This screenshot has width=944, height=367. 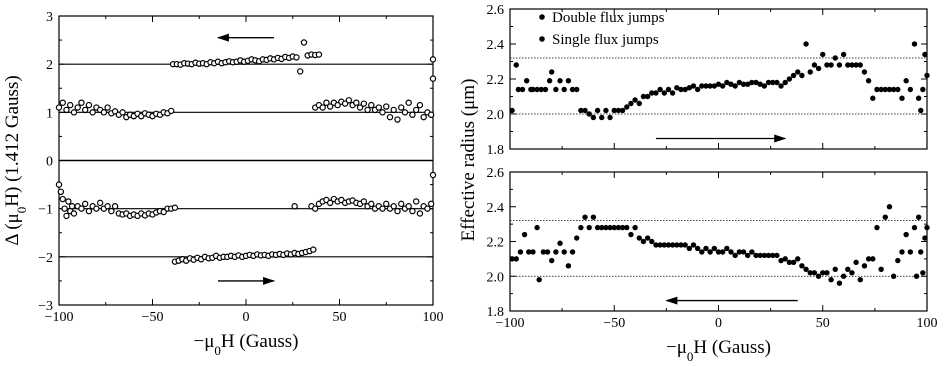 What do you see at coordinates (496, 277) in the screenshot?
I see `y-tick-label: 2.0` at bounding box center [496, 277].